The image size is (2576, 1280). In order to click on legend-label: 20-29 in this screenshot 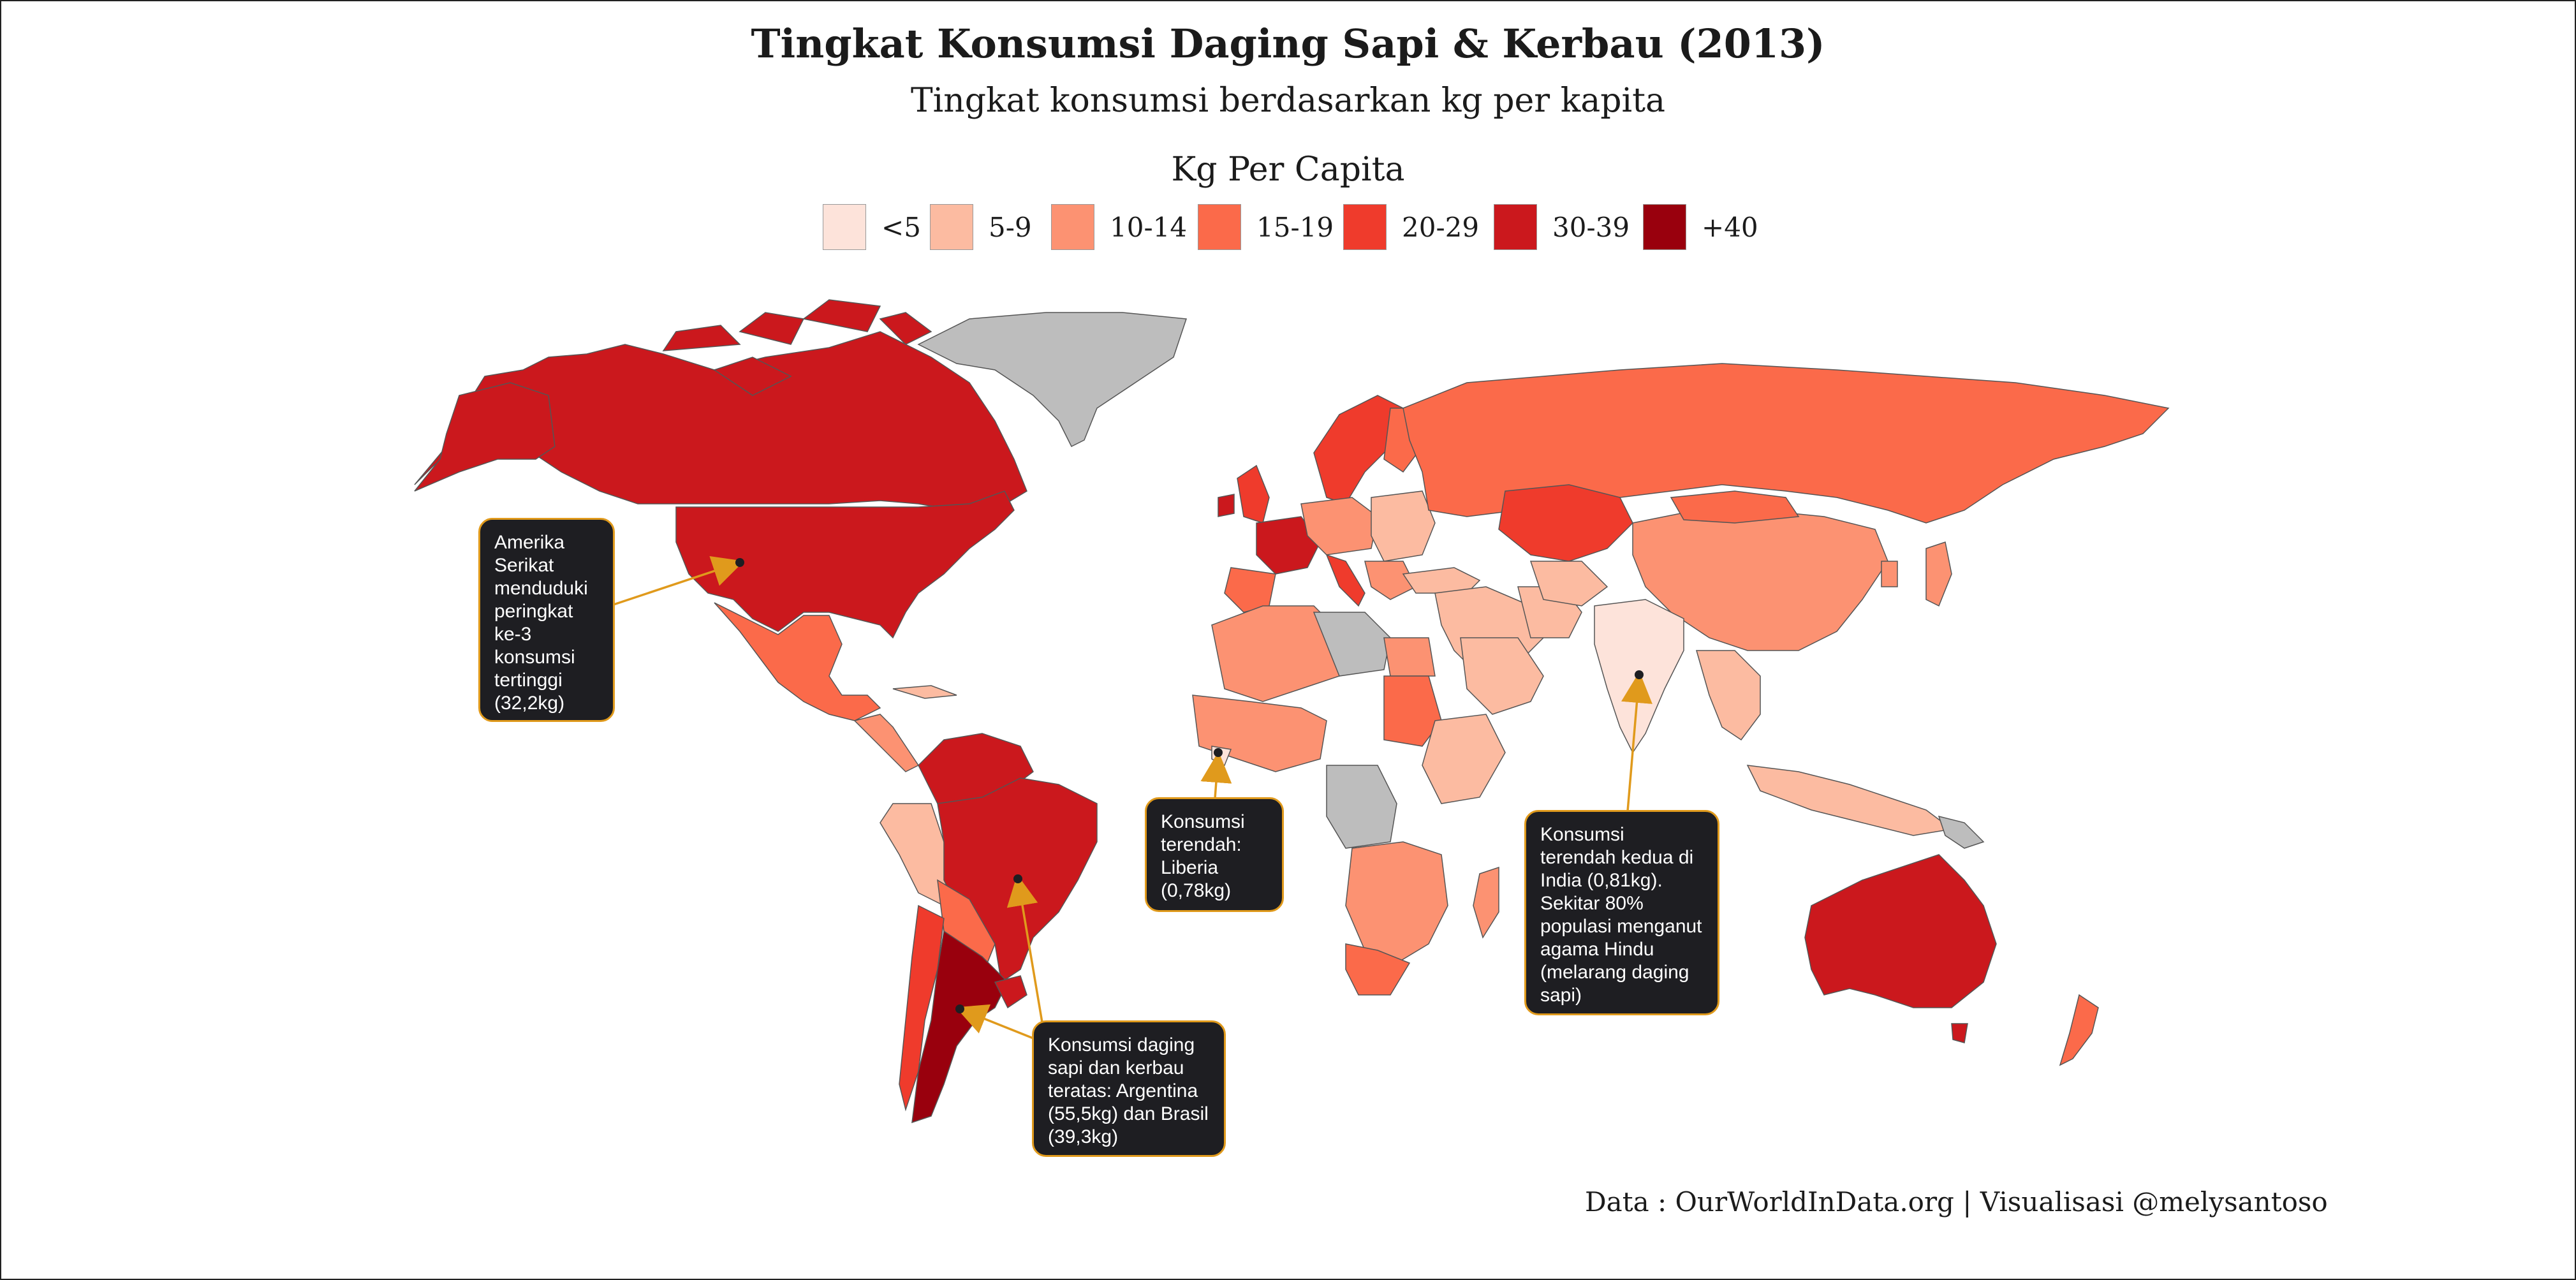, I will do `click(1441, 227)`.